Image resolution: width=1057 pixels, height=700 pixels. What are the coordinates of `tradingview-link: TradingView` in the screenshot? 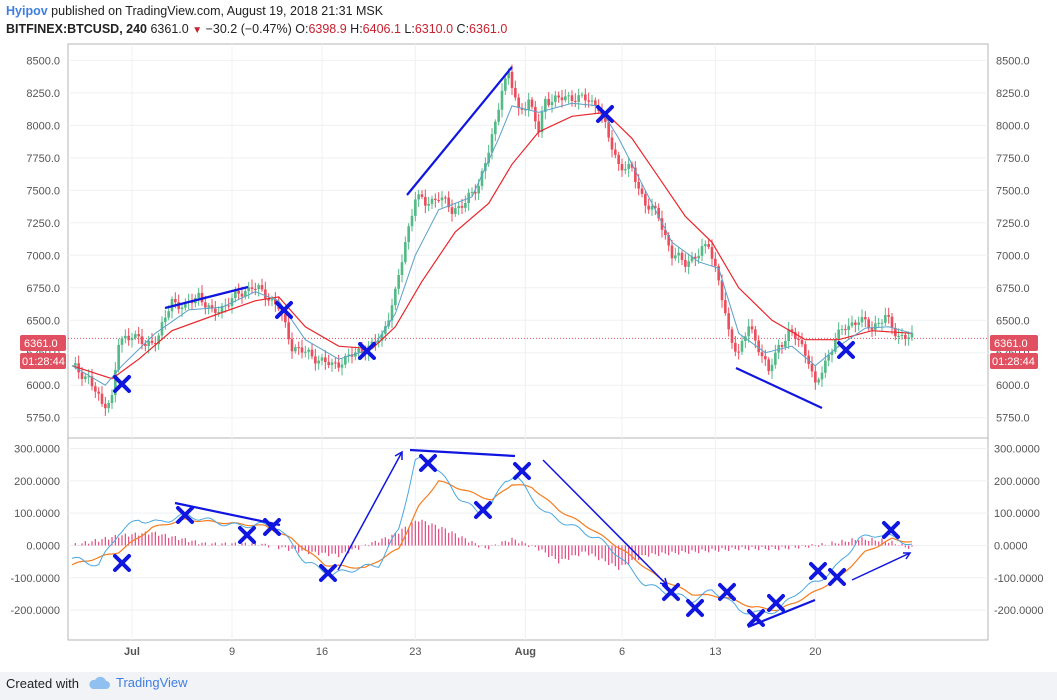 It's located at (138, 682).